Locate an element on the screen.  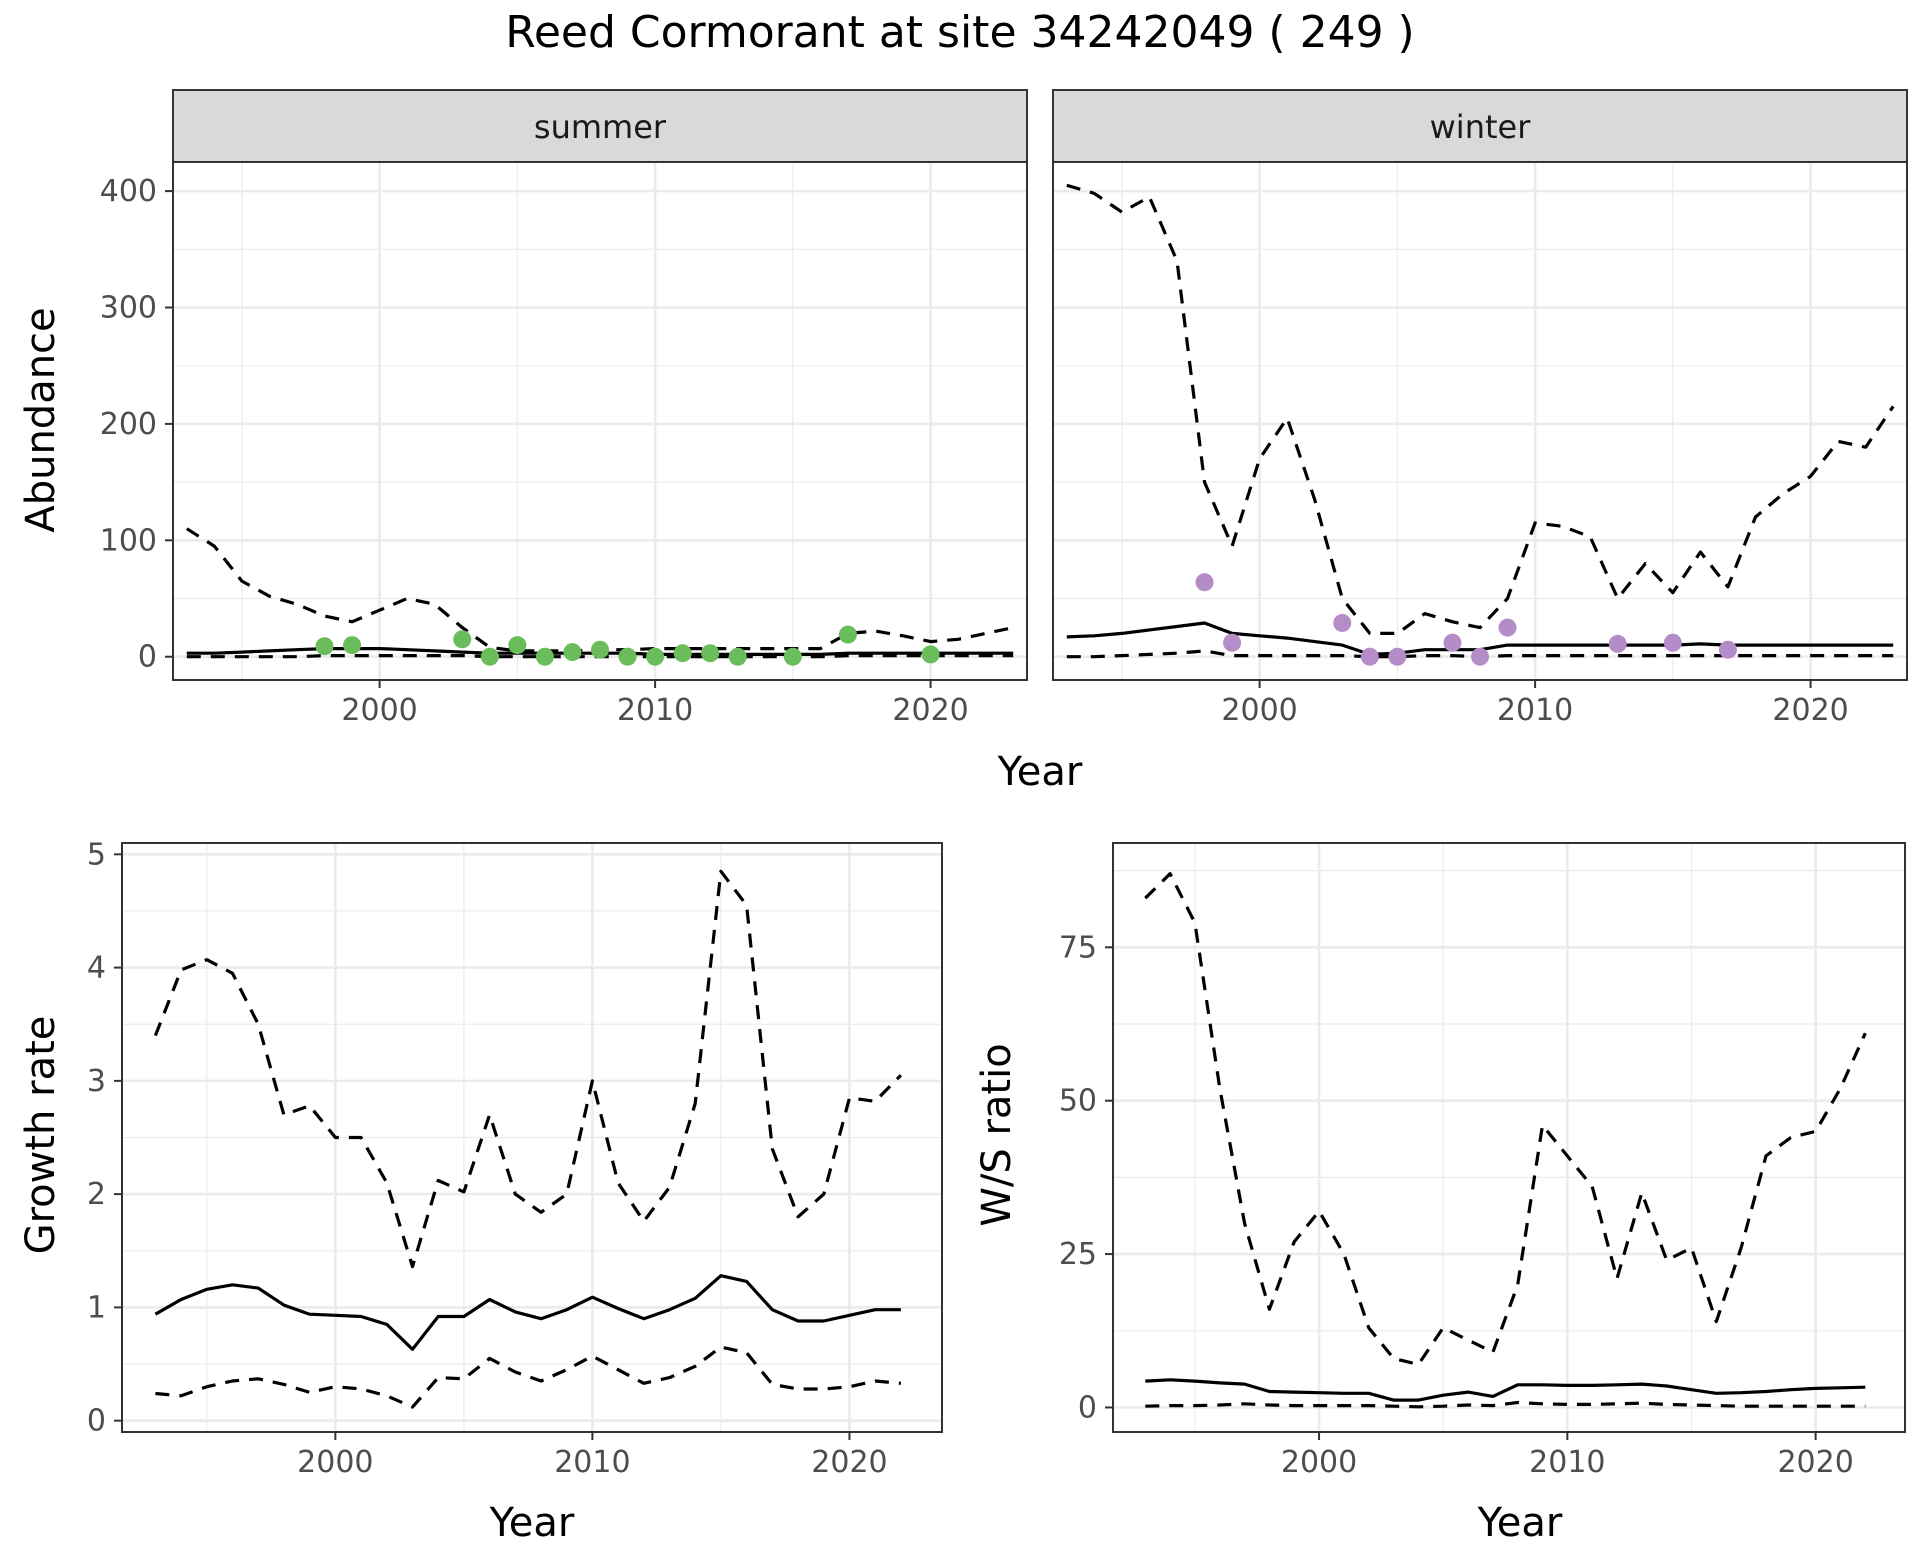
y-tick-label: 400 is located at coordinates (128, 191).